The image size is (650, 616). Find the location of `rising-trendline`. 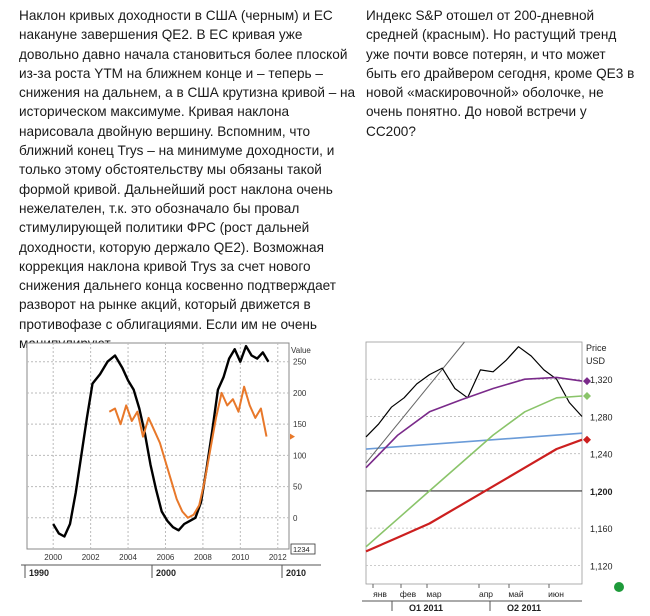

rising-trendline is located at coordinates (415, 402).